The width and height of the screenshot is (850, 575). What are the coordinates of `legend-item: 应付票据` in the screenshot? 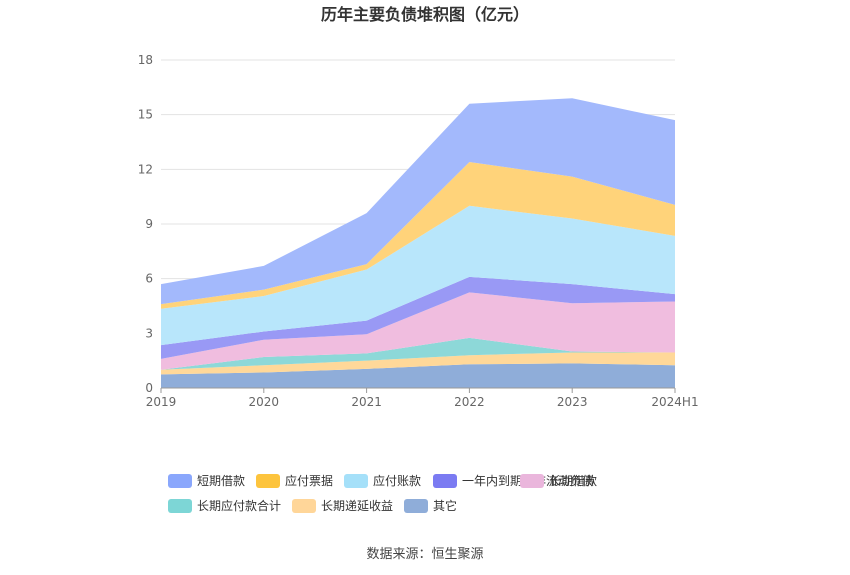 It's located at (294, 480).